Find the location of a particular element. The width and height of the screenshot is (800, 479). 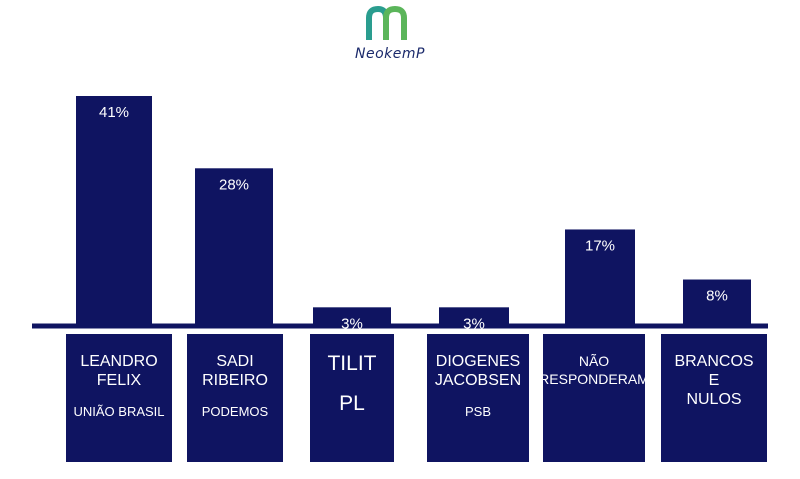

category-name: TILIT is located at coordinates (352, 363).